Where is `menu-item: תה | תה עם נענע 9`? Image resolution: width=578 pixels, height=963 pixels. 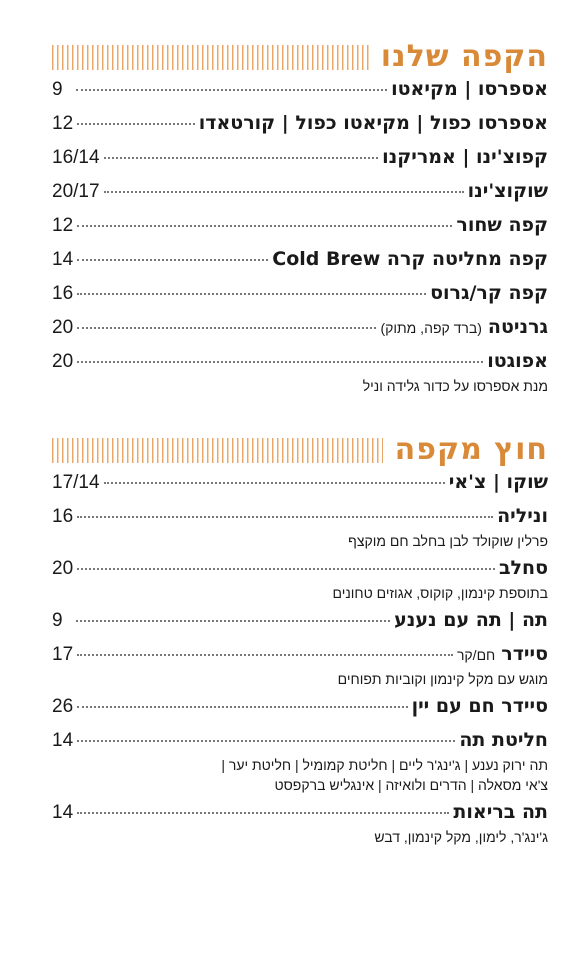
menu-item: תה | תה עם נענע 9 is located at coordinates (300, 626).